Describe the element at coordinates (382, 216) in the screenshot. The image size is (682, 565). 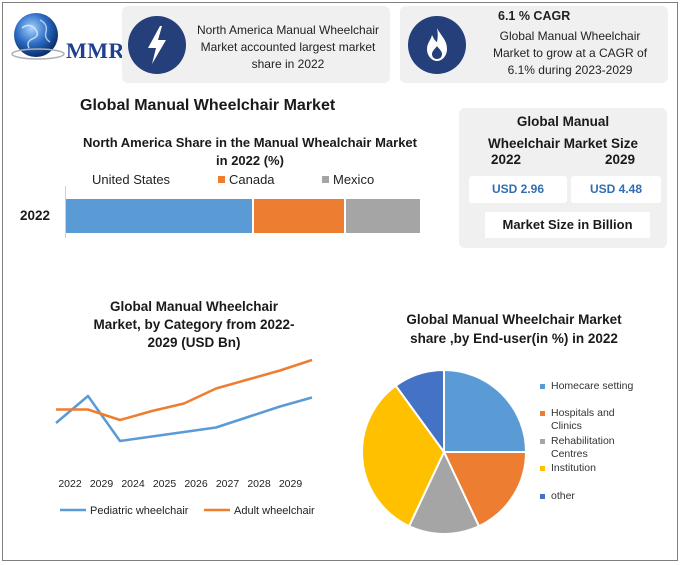
I see `bar-segment-mexico` at that location.